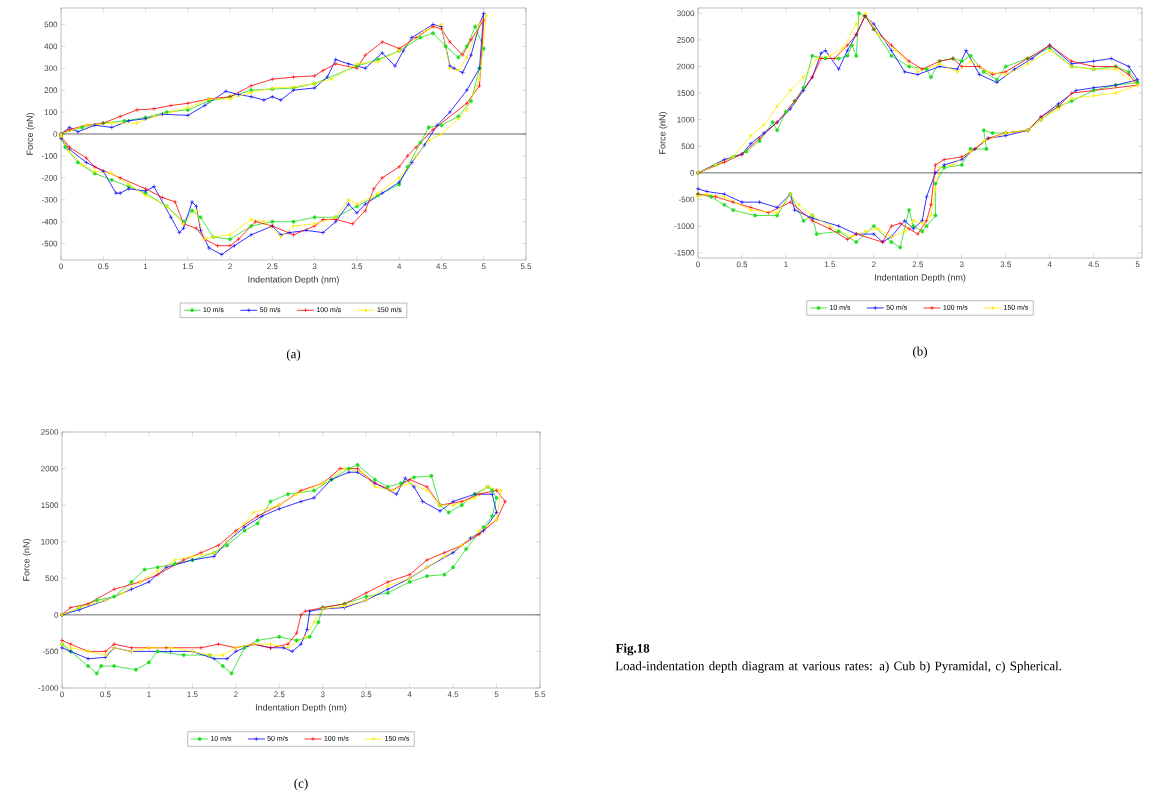 This screenshot has width=1151, height=801. What do you see at coordinates (293, 355) in the screenshot?
I see `text: (a)` at bounding box center [293, 355].